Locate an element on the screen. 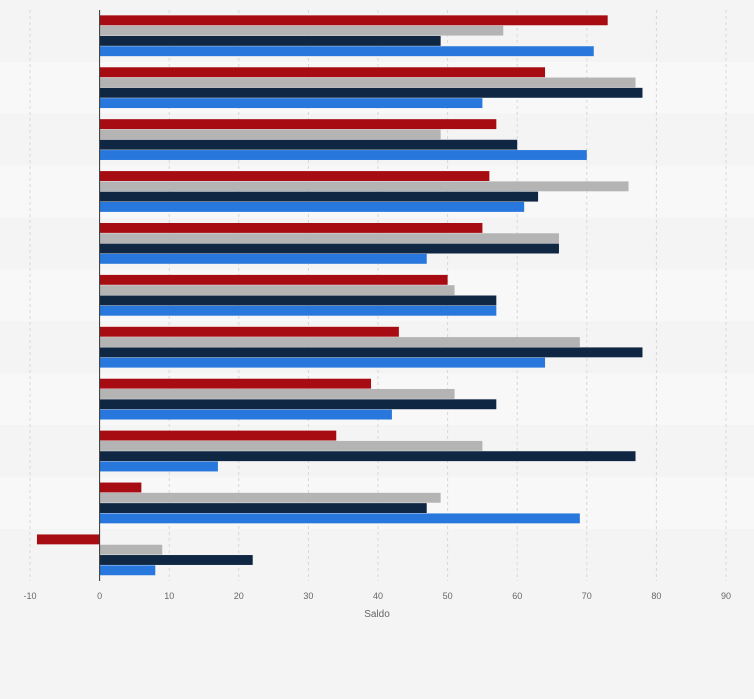 Image resolution: width=754 pixels, height=699 pixels. x-tick-label: 40 is located at coordinates (378, 596).